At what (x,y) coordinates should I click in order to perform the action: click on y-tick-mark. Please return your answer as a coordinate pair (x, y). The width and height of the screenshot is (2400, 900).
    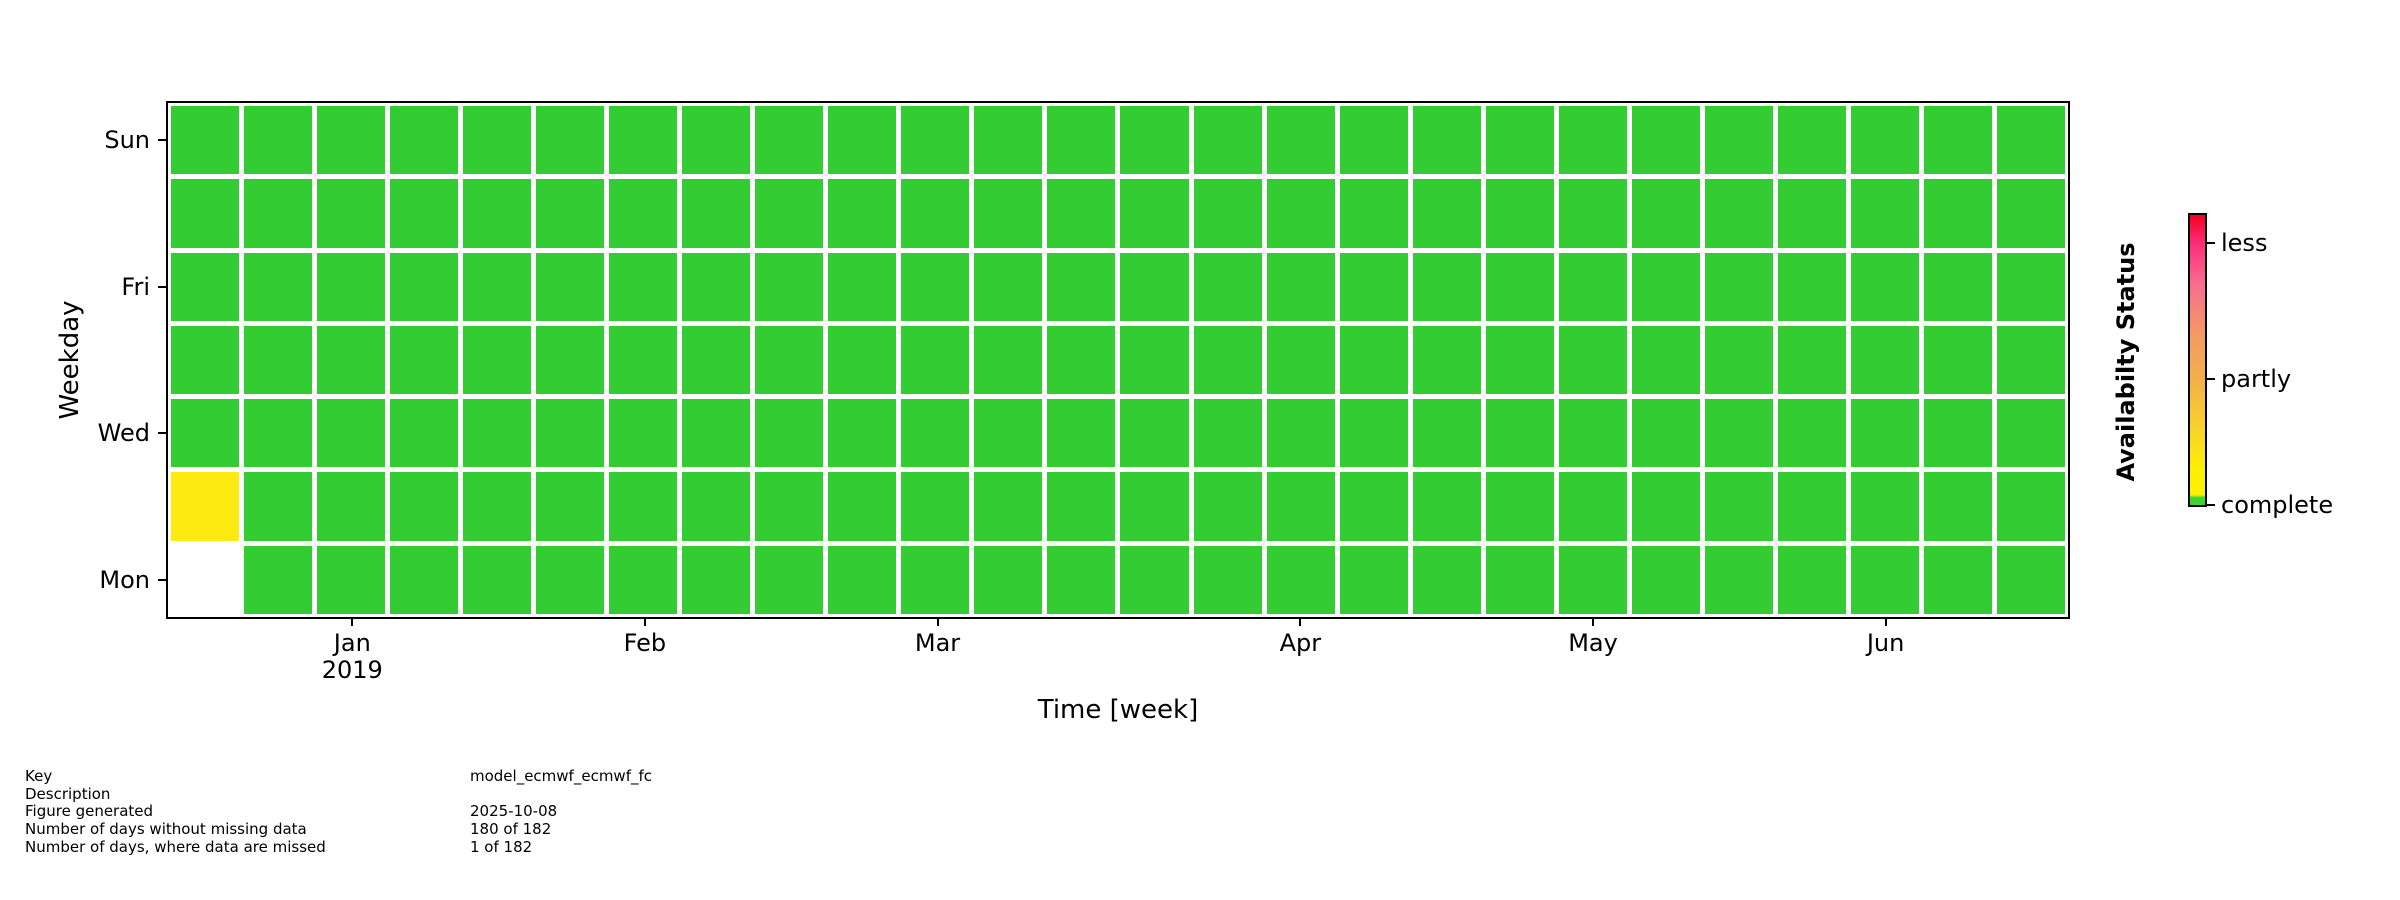
    Looking at the image, I should click on (162, 139).